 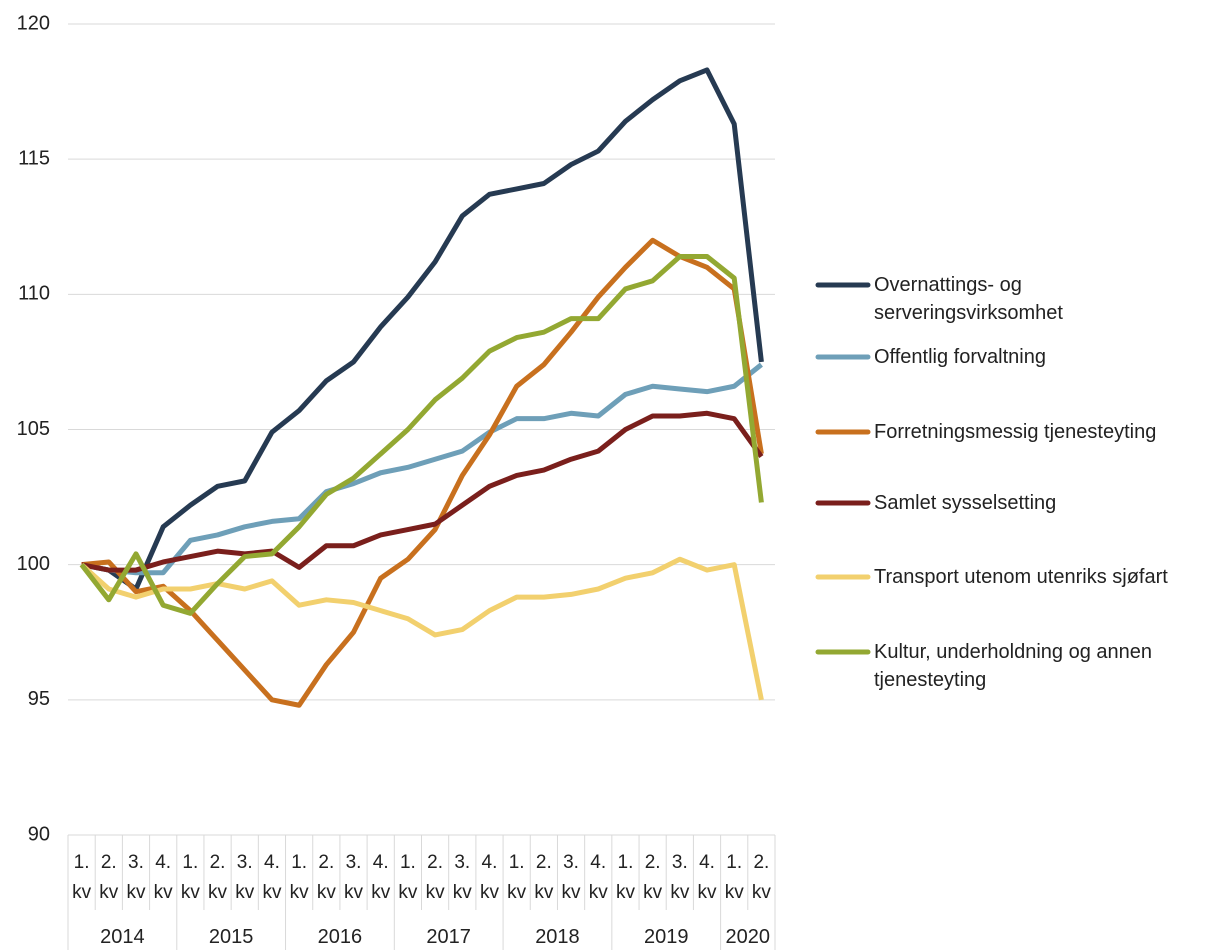 I want to click on legend-label: Transport utenom utenriks sjøfart, so click(x=1021, y=577).